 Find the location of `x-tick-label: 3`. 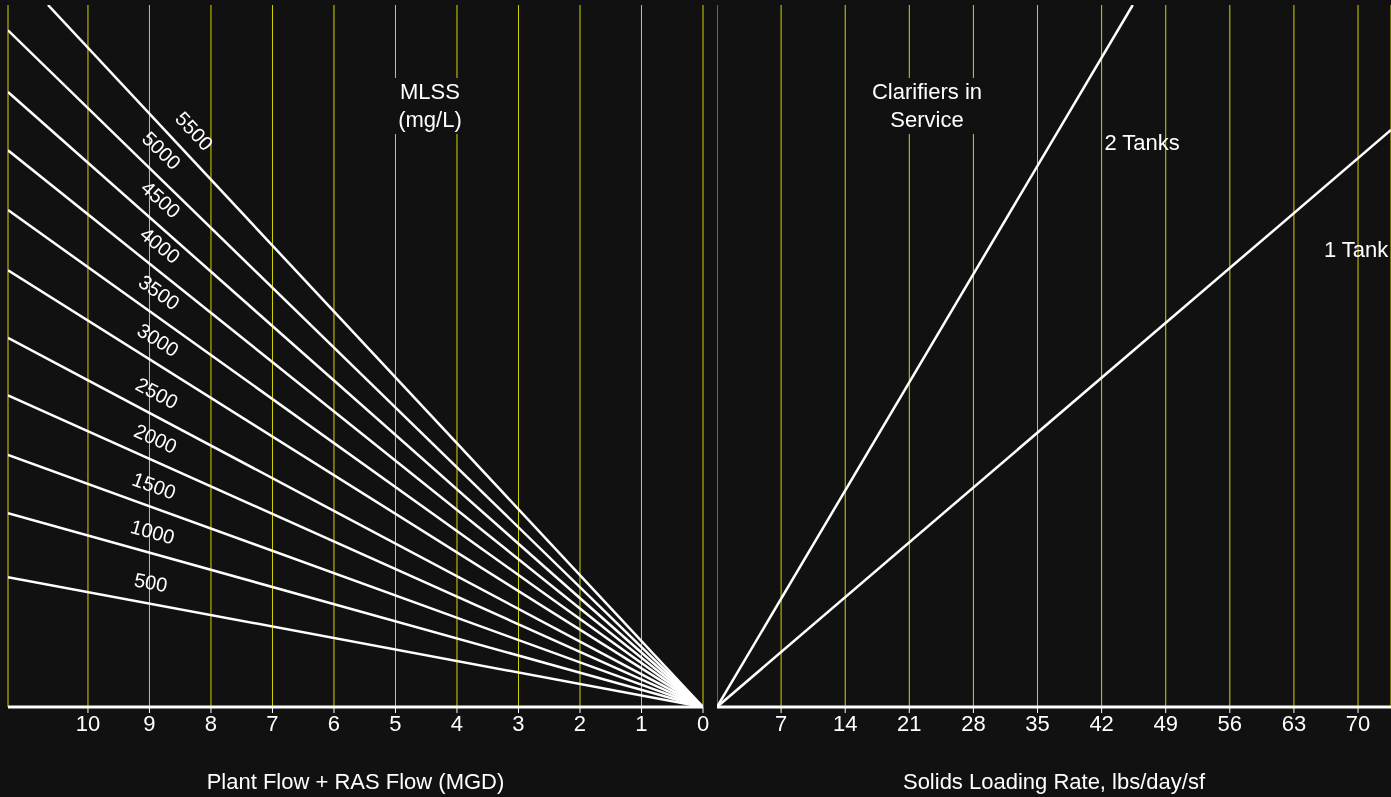

x-tick-label: 3 is located at coordinates (518, 723).